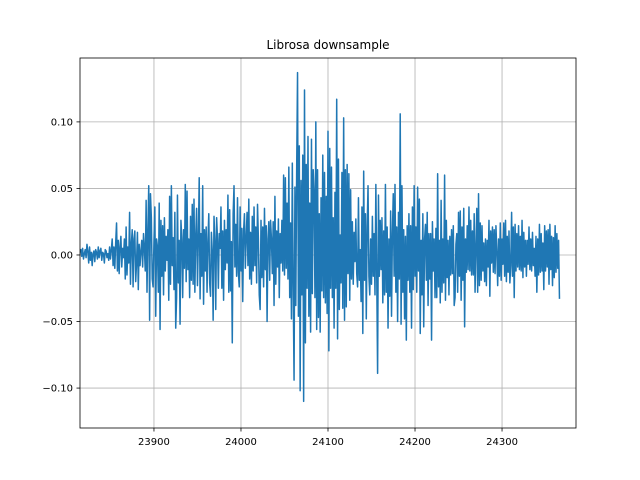 The image size is (640, 480). Describe the element at coordinates (241, 442) in the screenshot. I see `x-tick-label: 24000` at that location.